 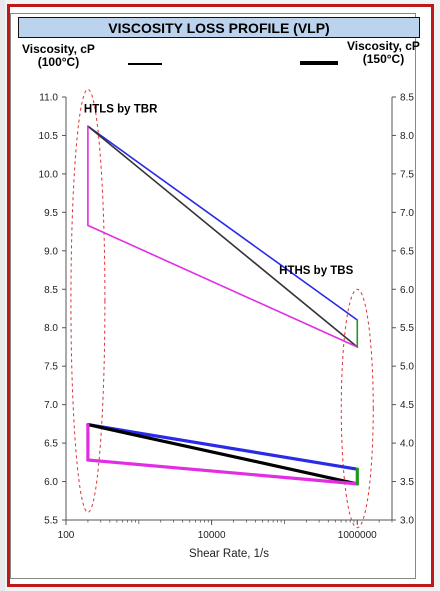 What do you see at coordinates (51, 290) in the screenshot?
I see `y-left-tick-label: 8.5` at bounding box center [51, 290].